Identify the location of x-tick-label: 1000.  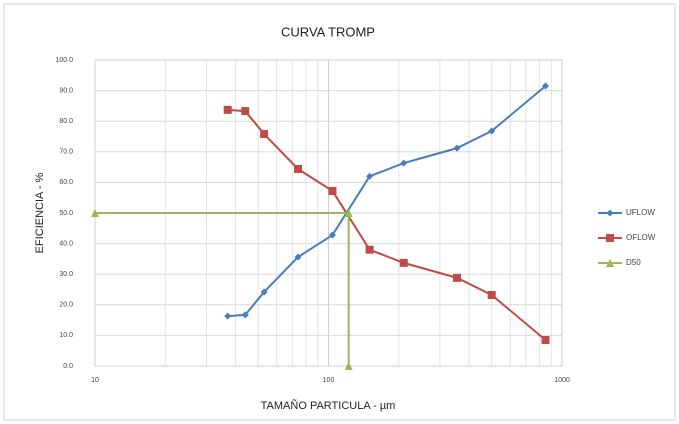
(562, 380).